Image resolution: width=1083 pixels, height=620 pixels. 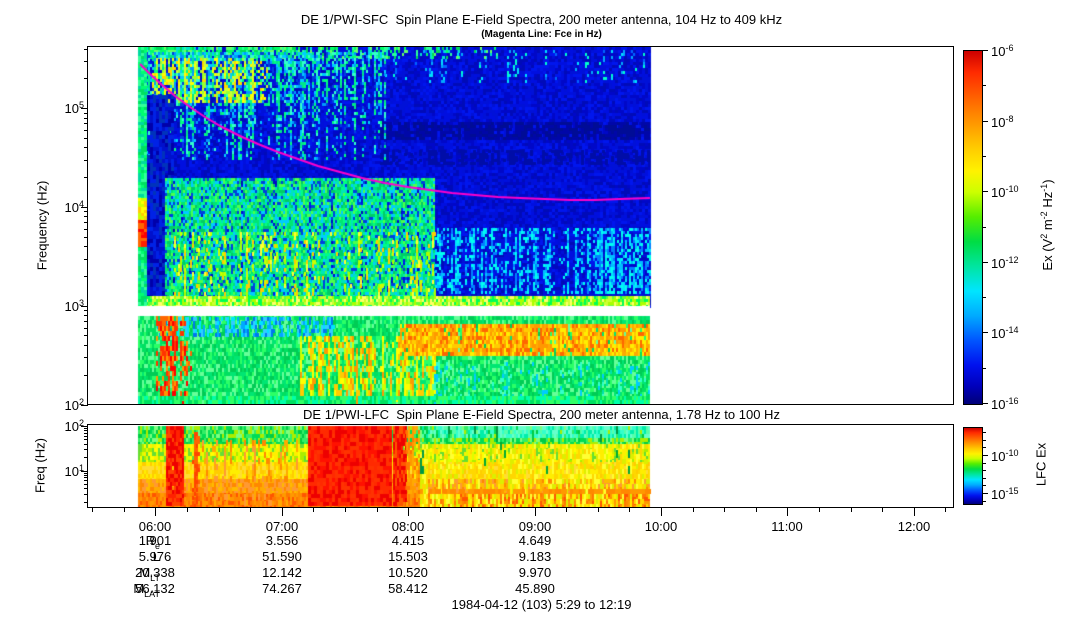 What do you see at coordinates (973, 466) in the screenshot?
I see `lfc-colorbar` at bounding box center [973, 466].